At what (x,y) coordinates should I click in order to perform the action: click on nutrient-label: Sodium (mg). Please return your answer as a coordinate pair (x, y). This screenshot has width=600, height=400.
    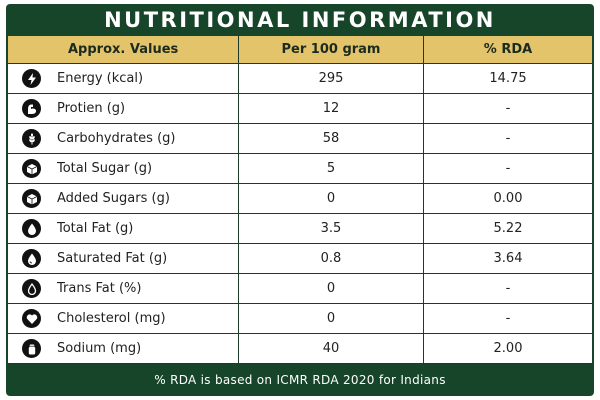
    Looking at the image, I should click on (99, 348).